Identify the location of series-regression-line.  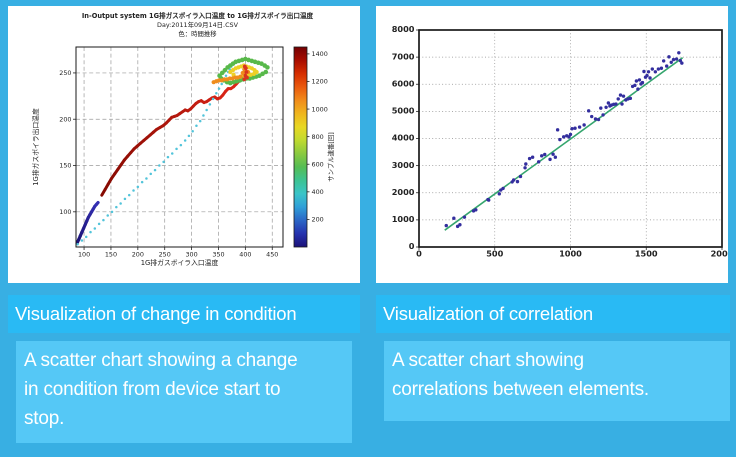
(564, 144).